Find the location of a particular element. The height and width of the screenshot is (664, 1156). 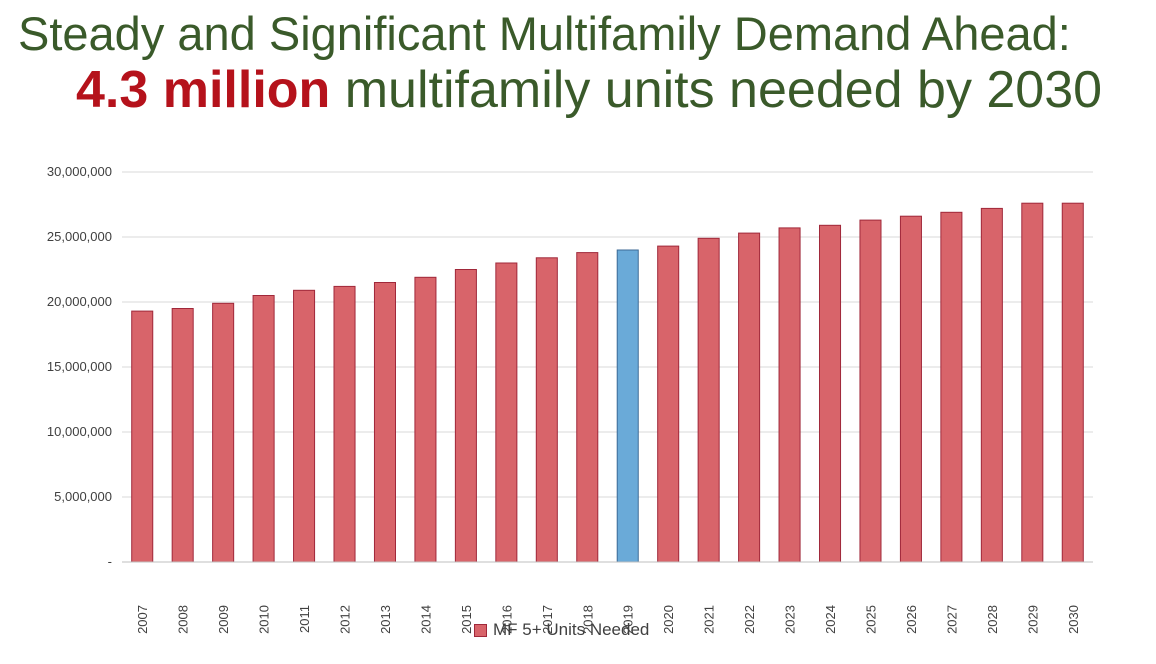

x-tick-label: 2030 is located at coordinates (1073, 619).